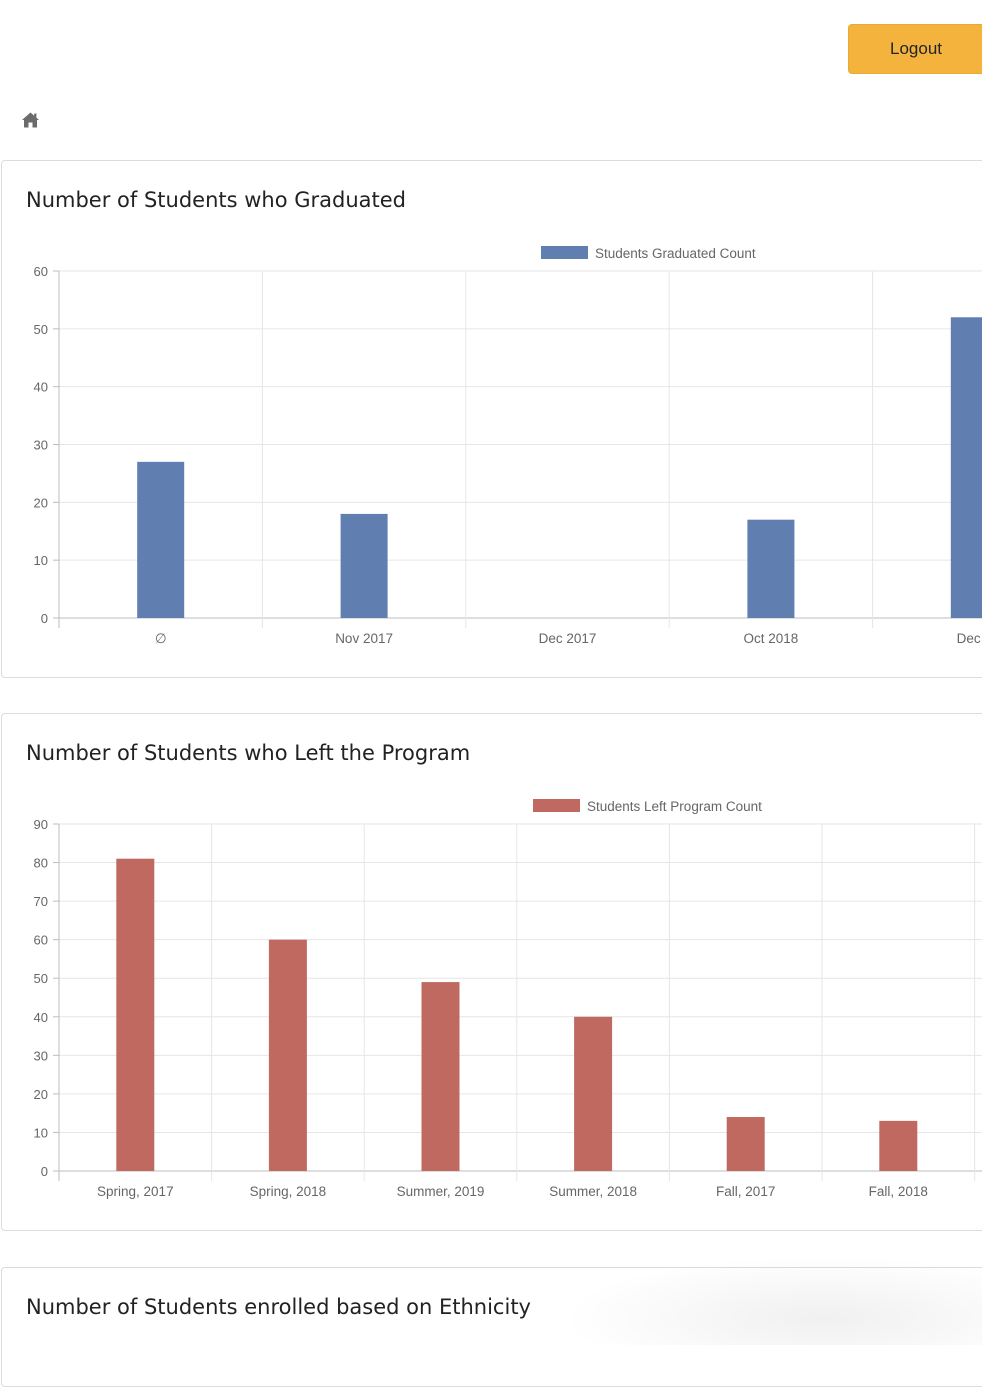  I want to click on x-tick-label: Spring, 2017, so click(135, 1191).